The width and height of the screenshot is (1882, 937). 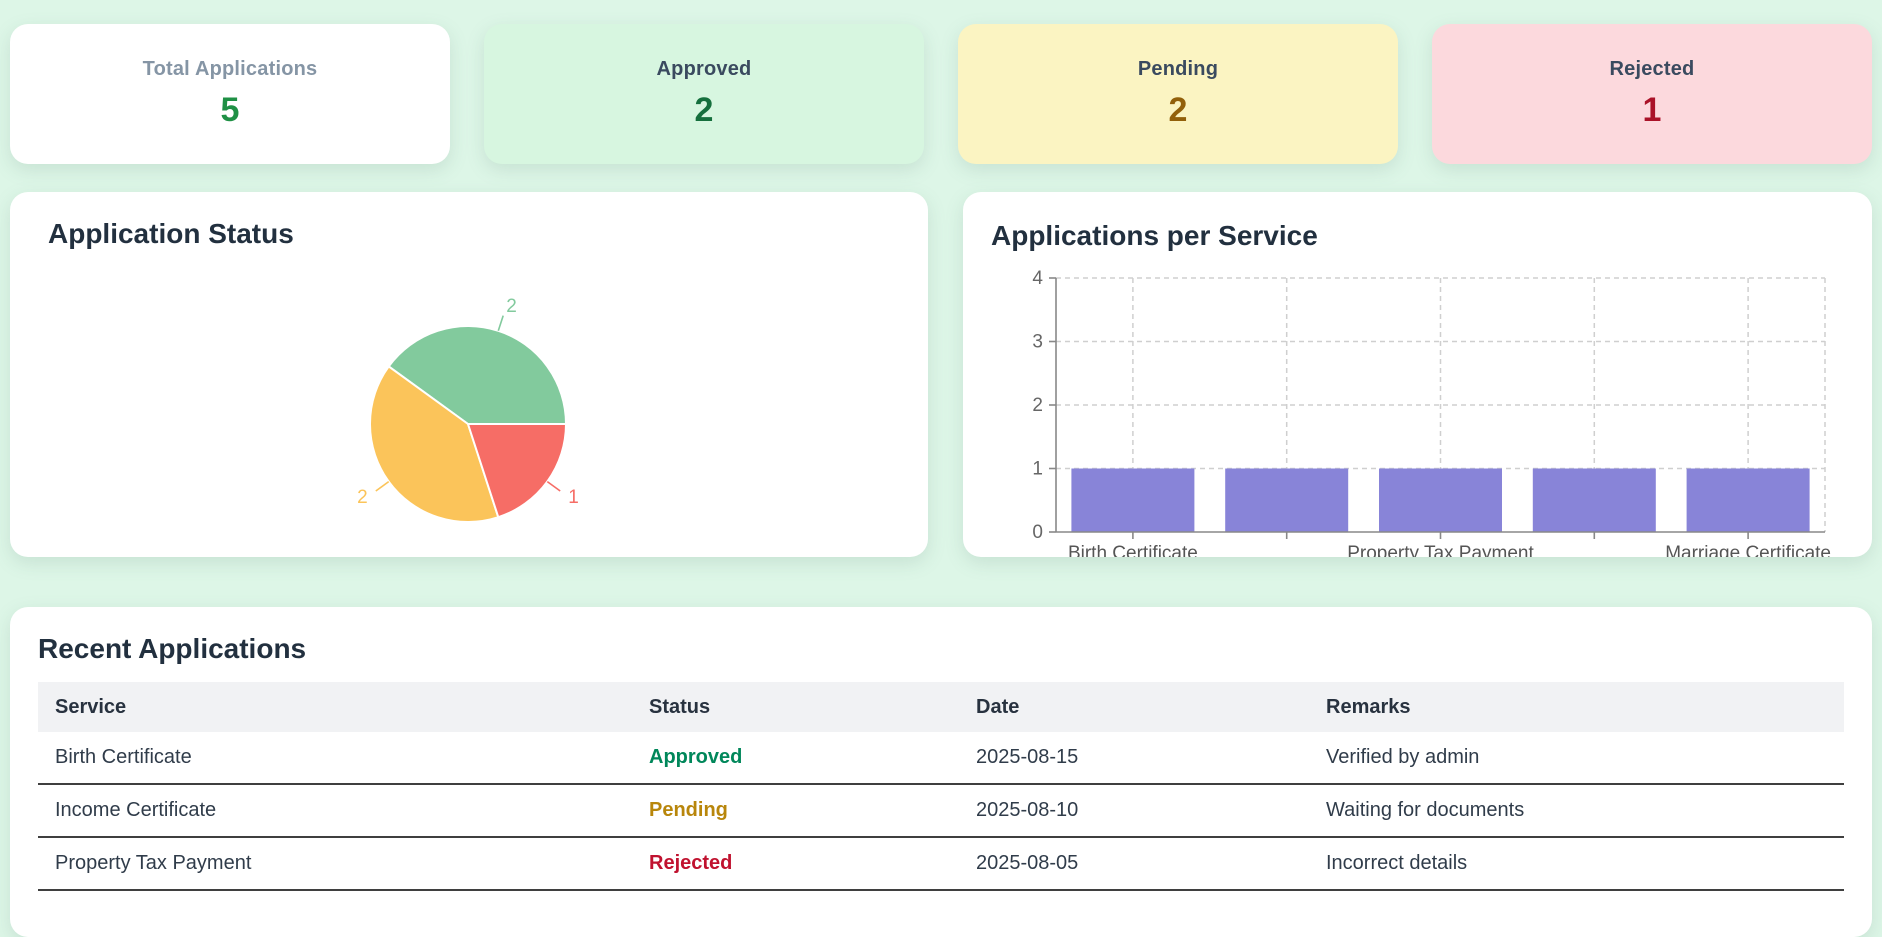 What do you see at coordinates (1652, 69) in the screenshot?
I see `stat-label-rejected: Rejected` at bounding box center [1652, 69].